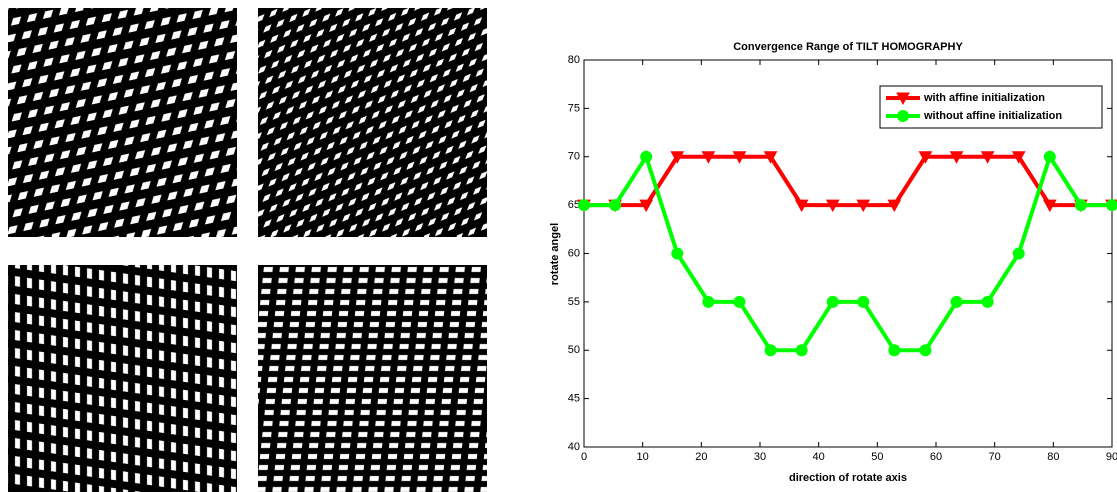 The width and height of the screenshot is (1117, 492). What do you see at coordinates (574, 302) in the screenshot?
I see `y-tick-label: 55` at bounding box center [574, 302].